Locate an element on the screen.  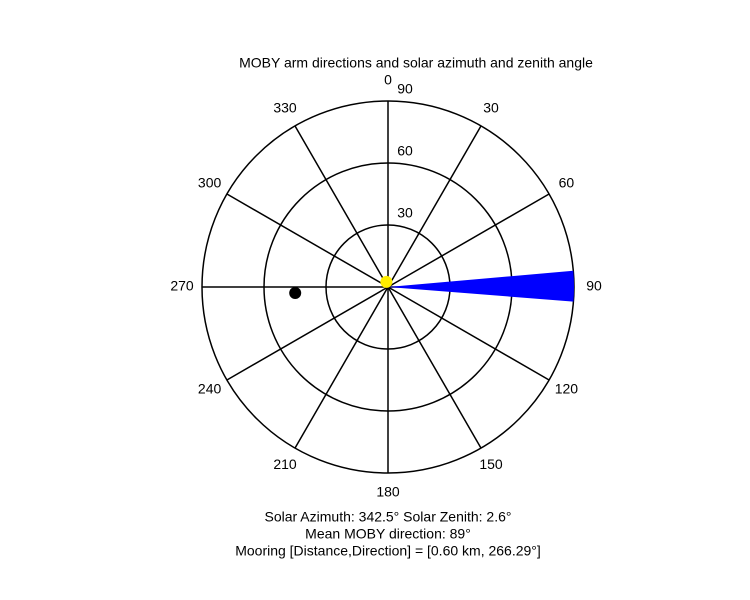
angle-tick-label: 270 is located at coordinates (182, 286).